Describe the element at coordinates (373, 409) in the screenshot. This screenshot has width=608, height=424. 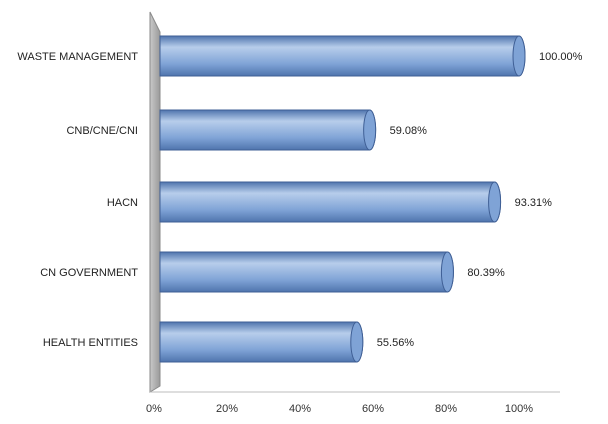
I see `x-tick-label: 60%` at that location.